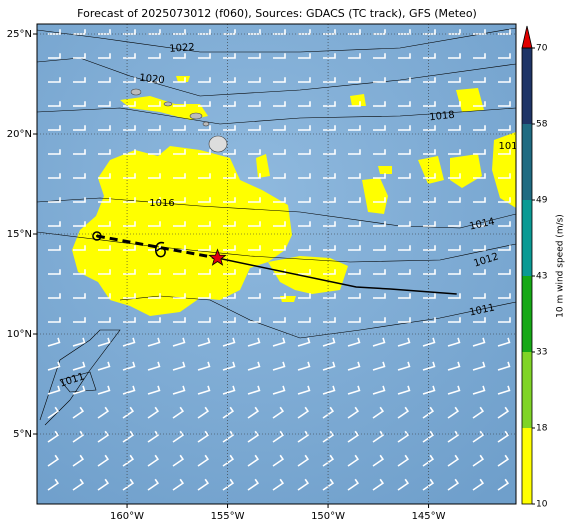 The image size is (575, 532). What do you see at coordinates (19, 334) in the screenshot?
I see `y-tick-label: 10°N` at bounding box center [19, 334].